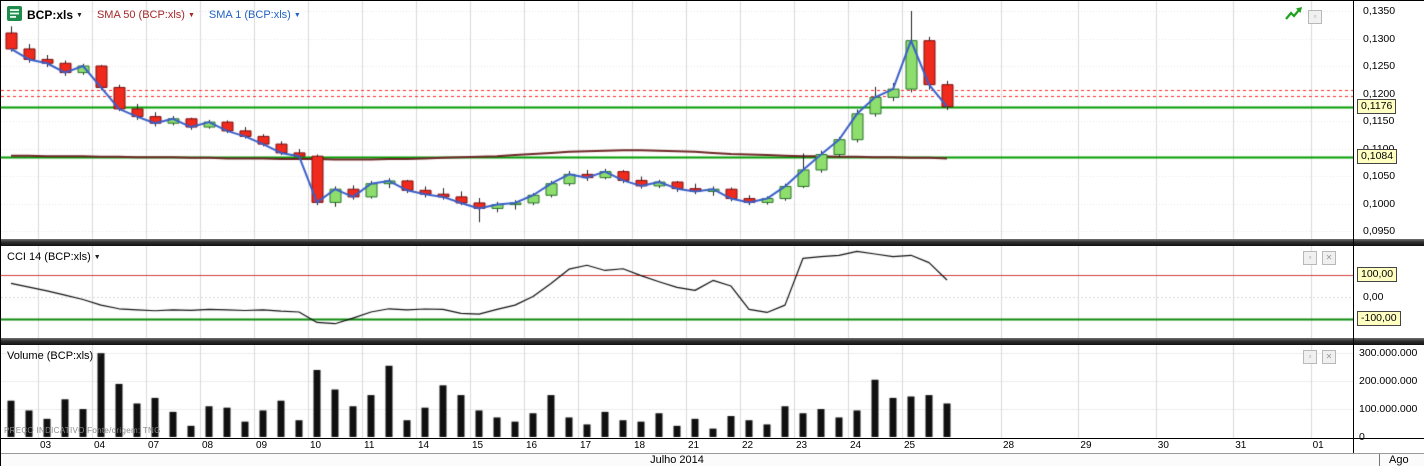 The width and height of the screenshot is (1424, 466). I want to click on x-axis-day-label: 10, so click(316, 445).